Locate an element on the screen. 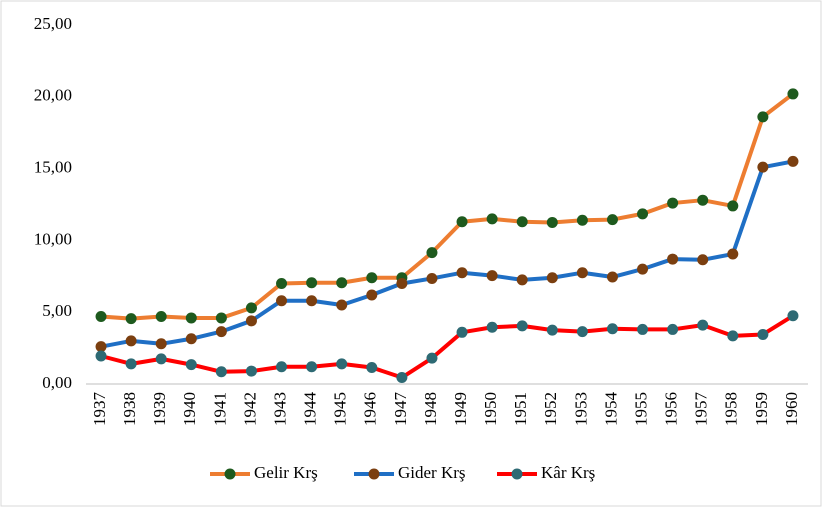  x-tick-label: 1953 is located at coordinates (580, 409).